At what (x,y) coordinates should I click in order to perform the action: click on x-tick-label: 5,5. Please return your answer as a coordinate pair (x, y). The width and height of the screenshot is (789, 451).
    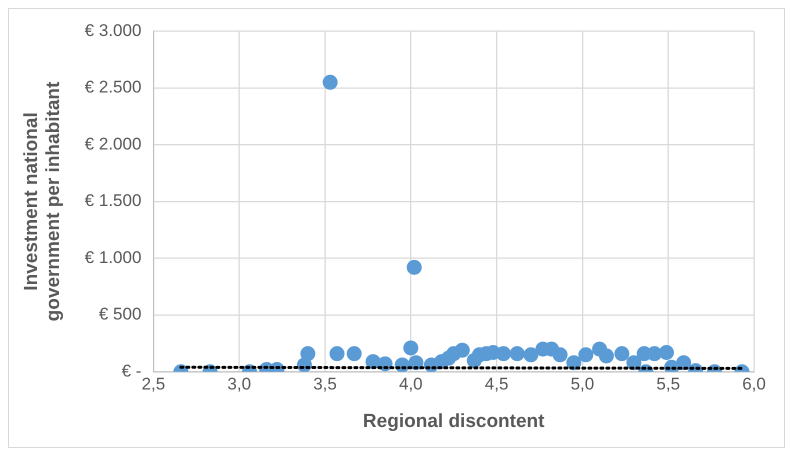
    Looking at the image, I should click on (668, 384).